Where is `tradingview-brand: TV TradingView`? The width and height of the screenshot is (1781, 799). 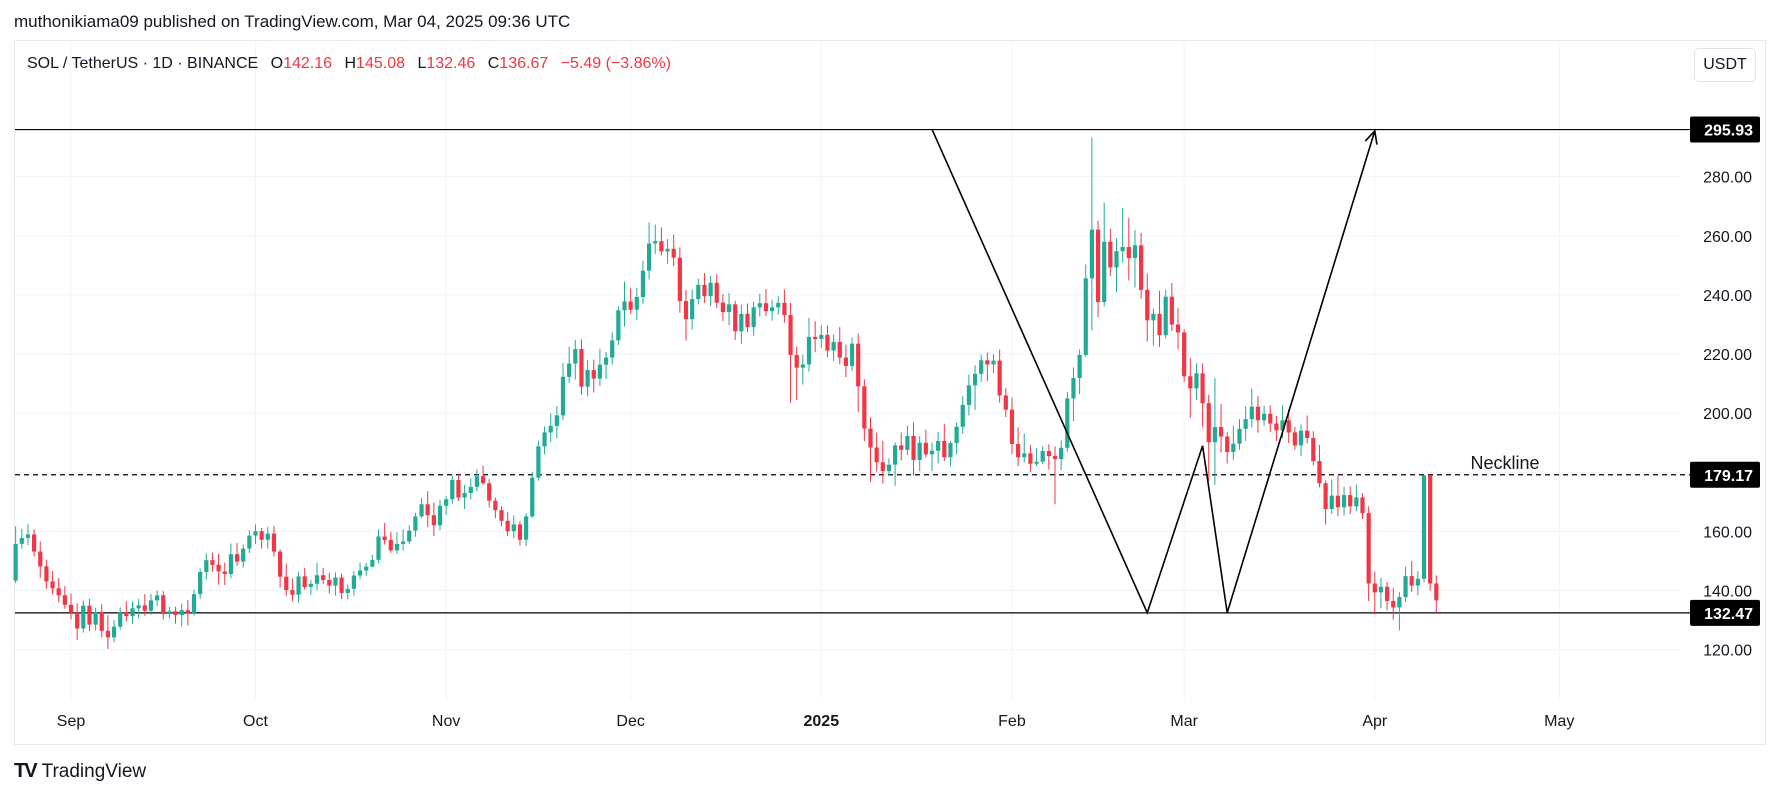
tradingview-brand: TV TradingView is located at coordinates (80, 771).